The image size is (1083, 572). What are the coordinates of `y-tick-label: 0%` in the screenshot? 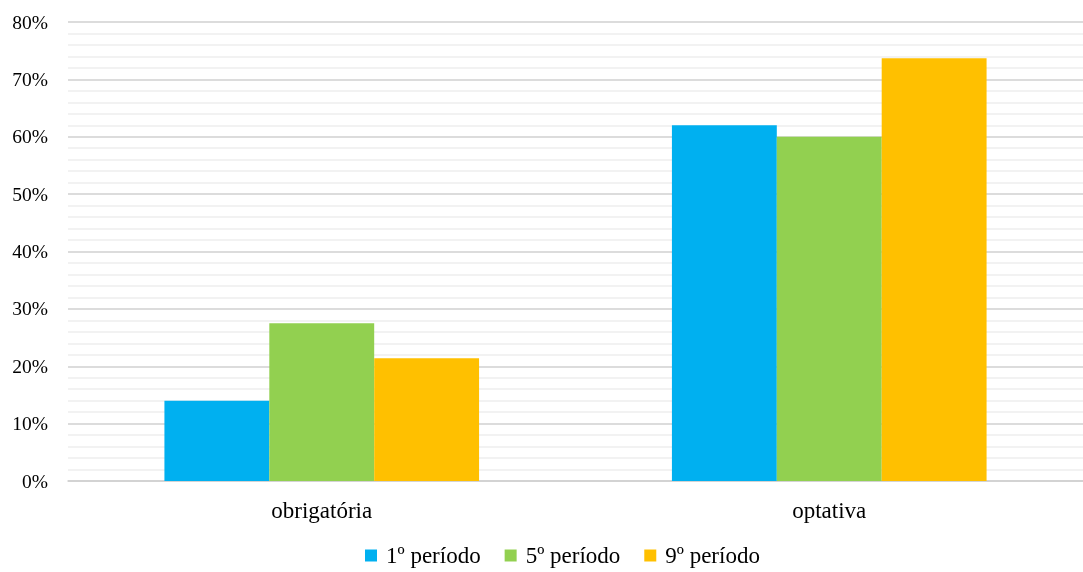 It's located at (35, 481).